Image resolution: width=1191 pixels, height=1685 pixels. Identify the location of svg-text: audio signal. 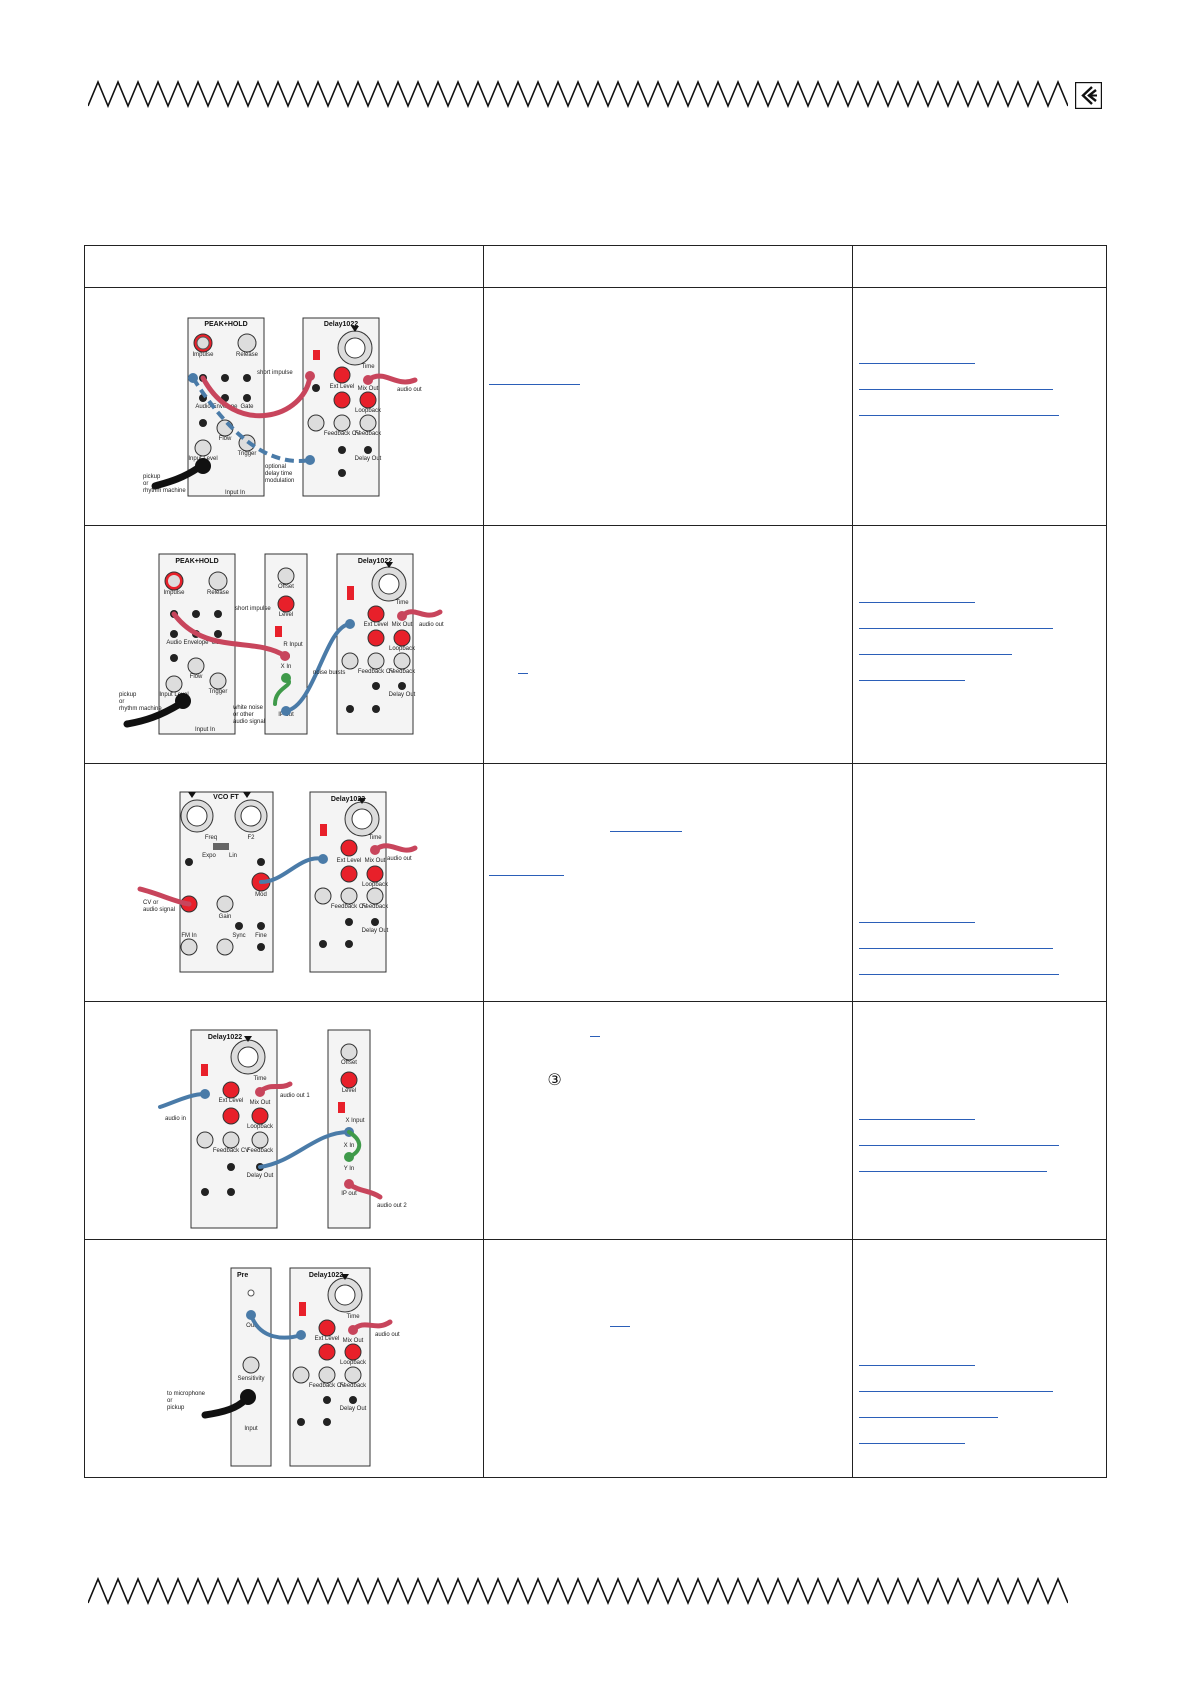
(249, 722).